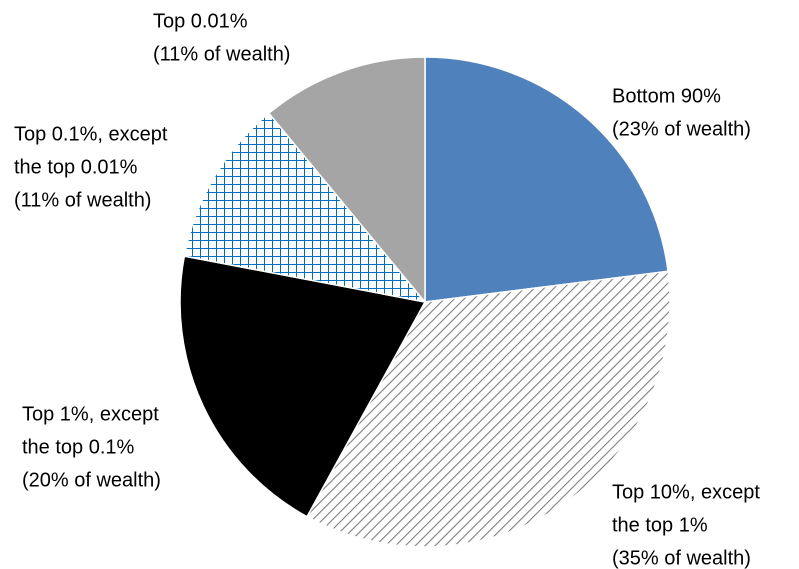 Image resolution: width=799 pixels, height=569 pixels. Describe the element at coordinates (91, 134) in the screenshot. I see `slice-label: Top 0.1%, except` at that location.